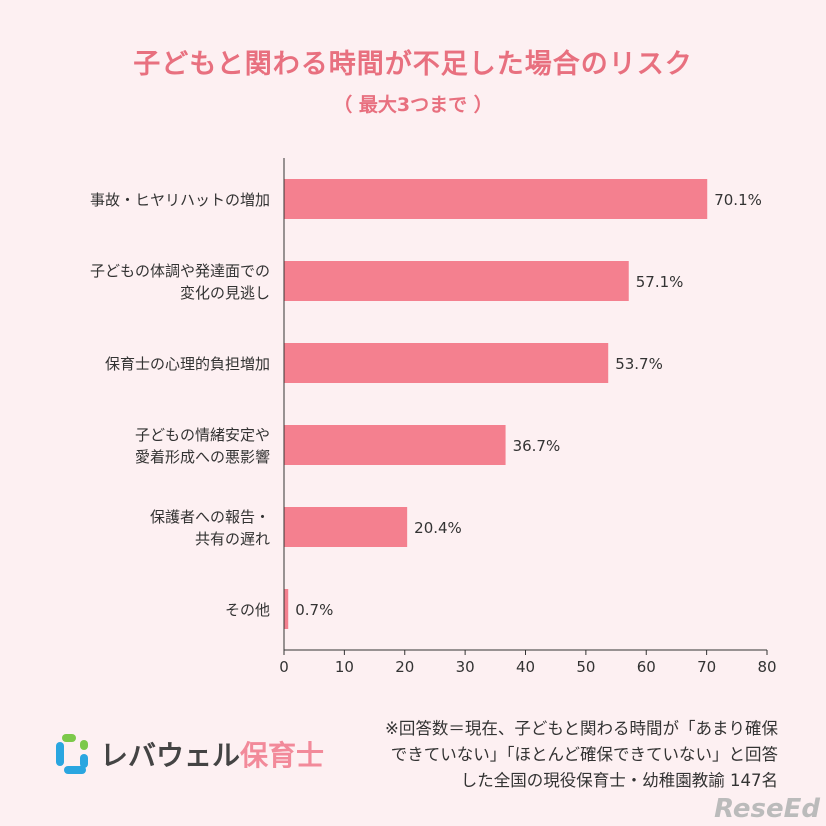  Describe the element at coordinates (210, 517) in the screenshot. I see `category-label: 保護者への報告・` at that location.